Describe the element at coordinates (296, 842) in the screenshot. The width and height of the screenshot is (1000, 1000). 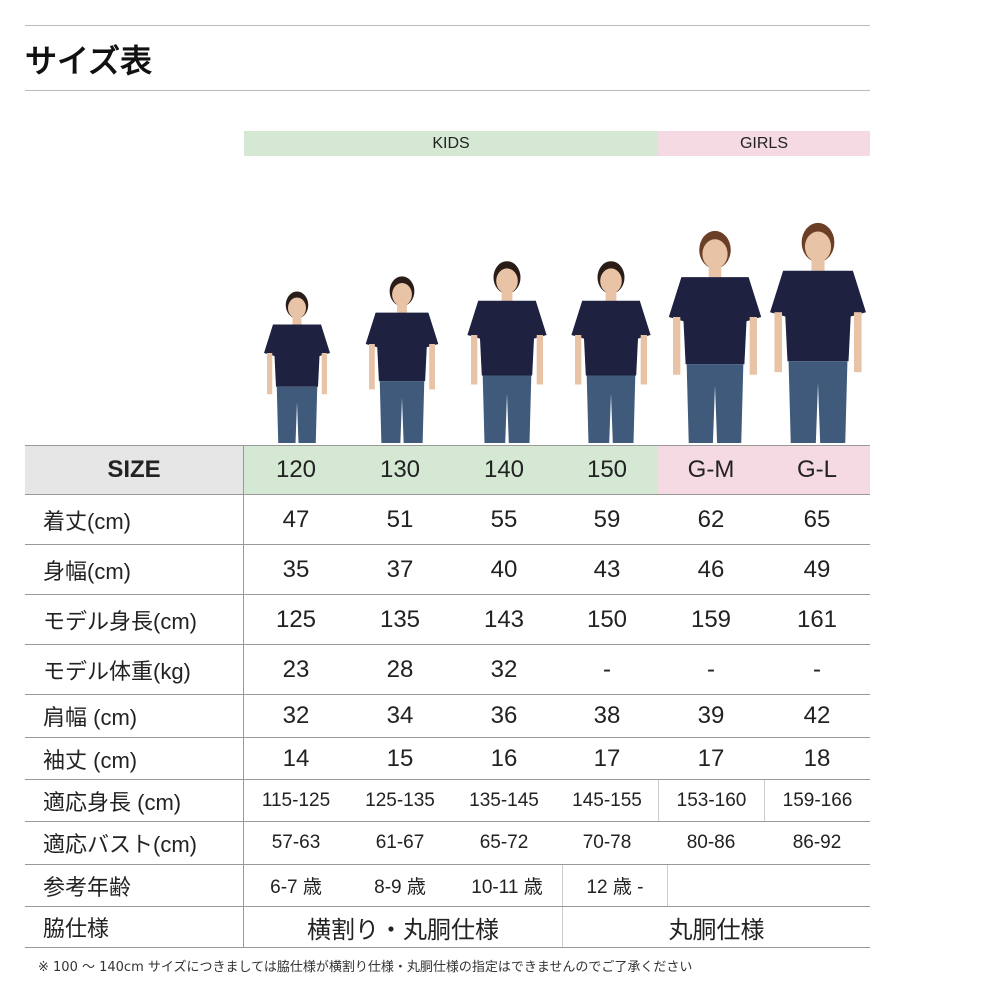
I see `table-cell: 57-63` at that location.